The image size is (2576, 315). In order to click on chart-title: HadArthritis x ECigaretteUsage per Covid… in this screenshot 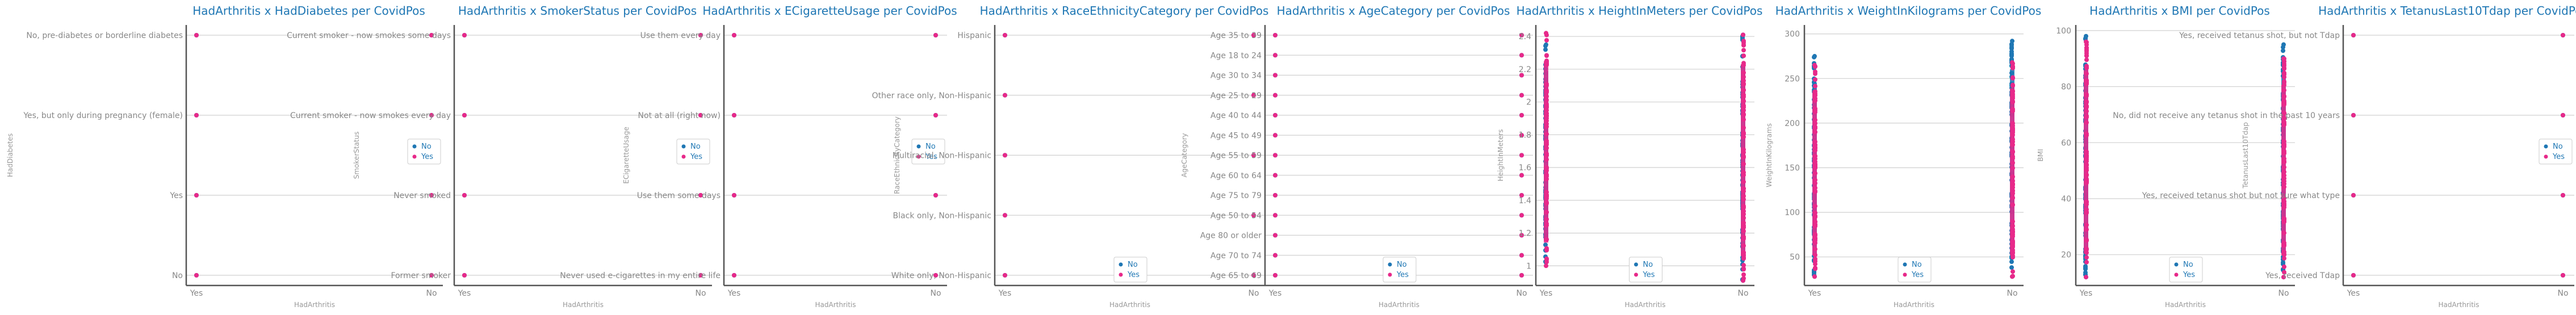, I will do `click(829, 11)`.